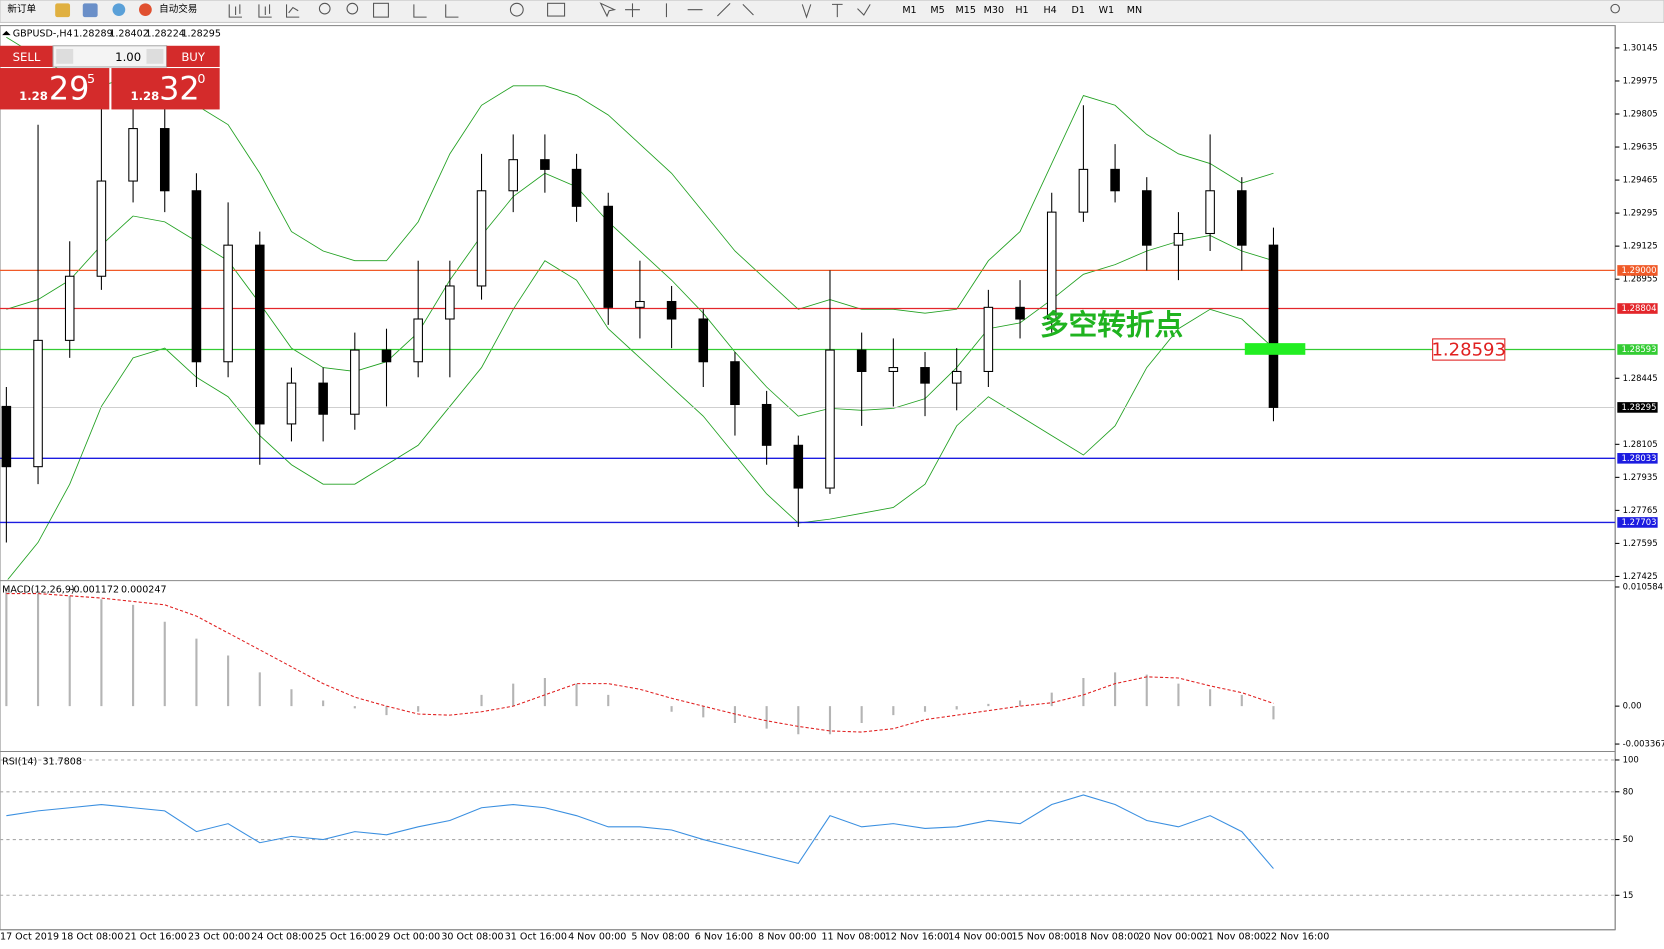  I want to click on buy-button, so click(193, 56).